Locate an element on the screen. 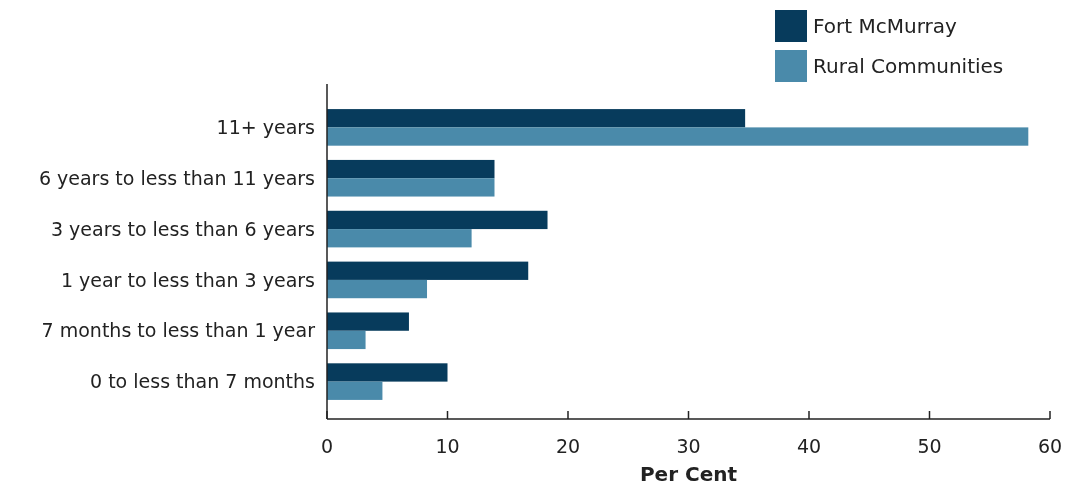 Image resolution: width=1069 pixels, height=492 pixels. x-tick-label: 20 is located at coordinates (568, 446).